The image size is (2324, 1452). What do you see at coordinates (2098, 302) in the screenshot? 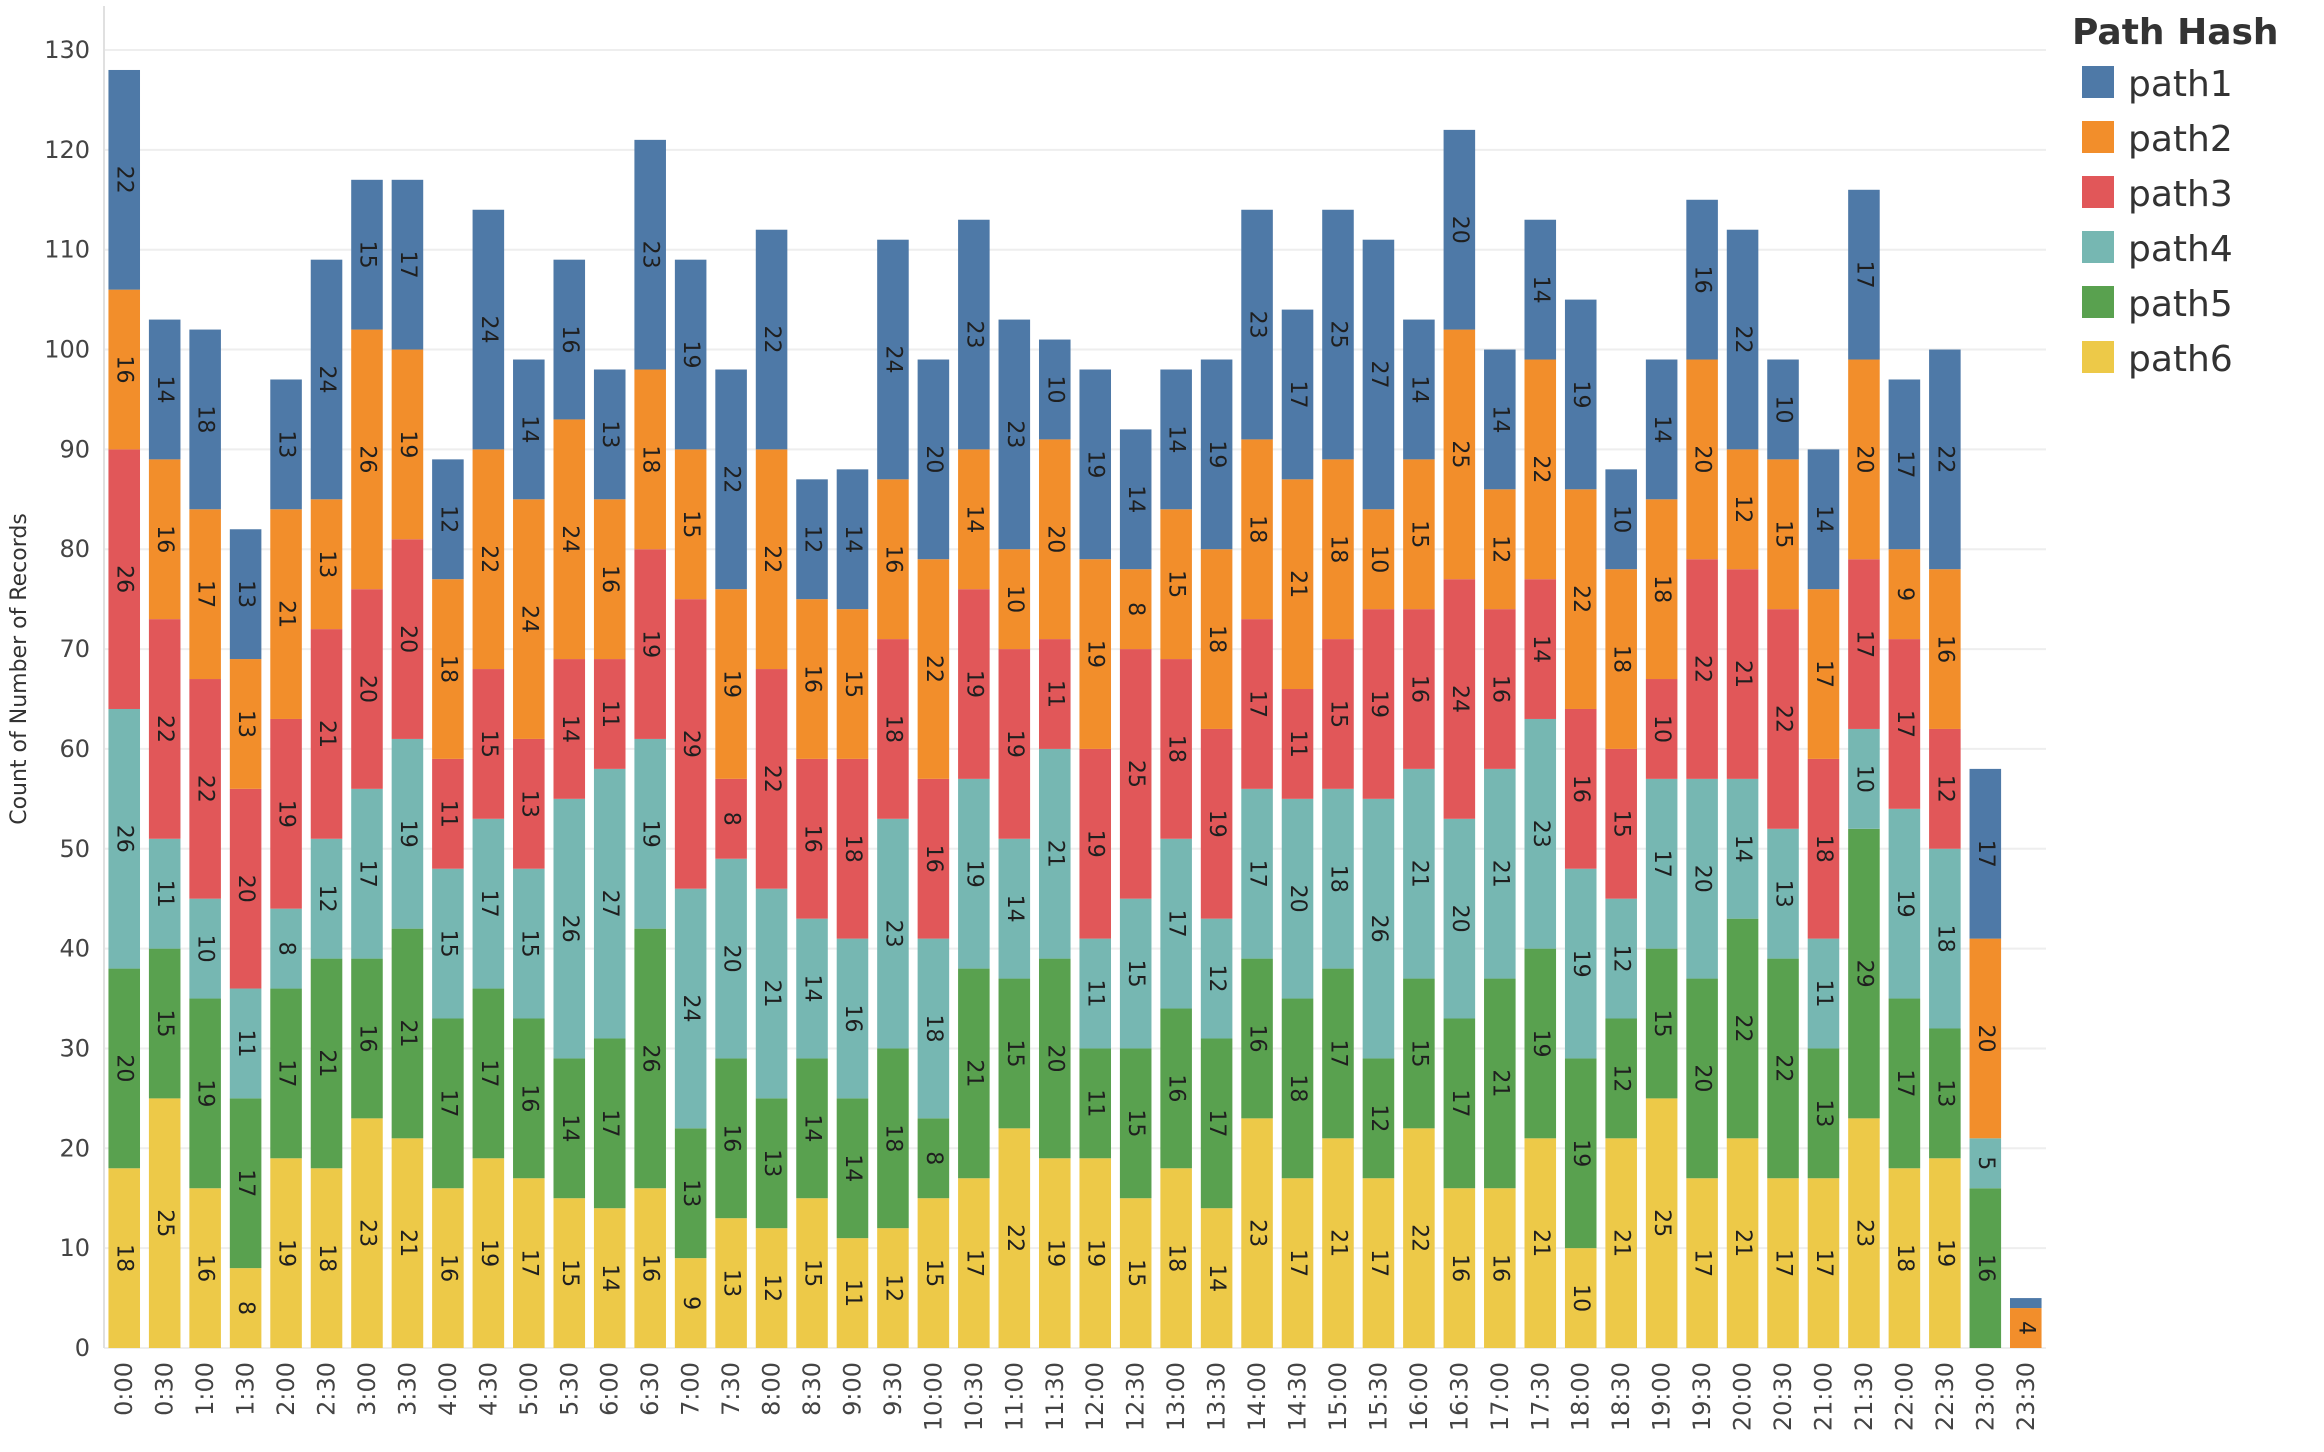
I see `legend-swatch-path5` at bounding box center [2098, 302].